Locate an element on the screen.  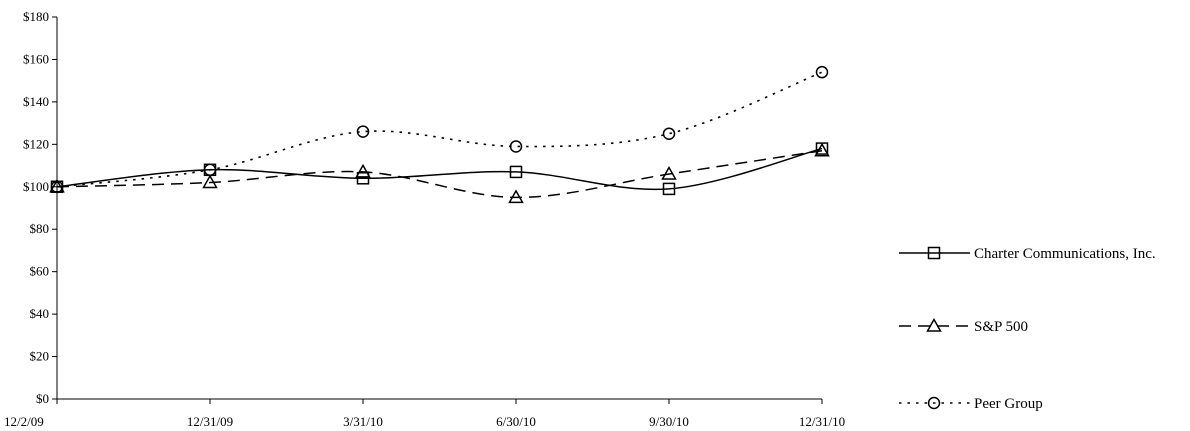
legend-marker-square is located at coordinates (934, 253).